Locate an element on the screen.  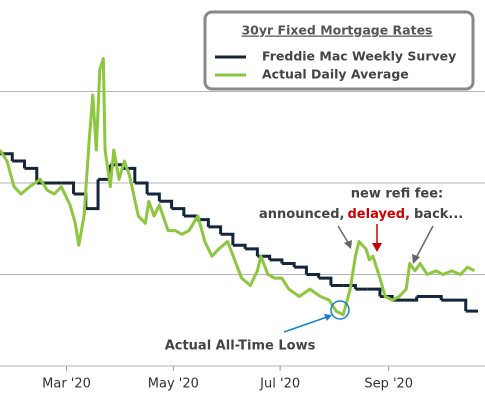
legend-box is located at coordinates (339, 50).